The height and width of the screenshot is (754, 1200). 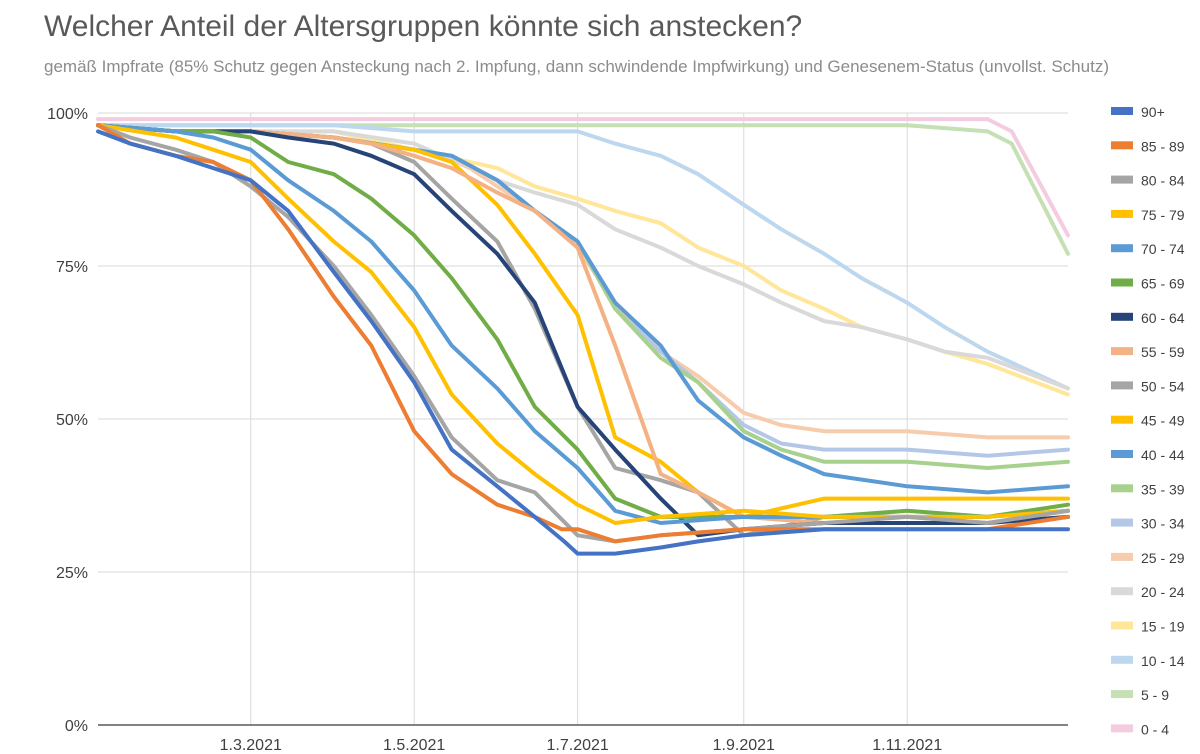 I want to click on legend-label: 35 - 39, so click(x=1163, y=489).